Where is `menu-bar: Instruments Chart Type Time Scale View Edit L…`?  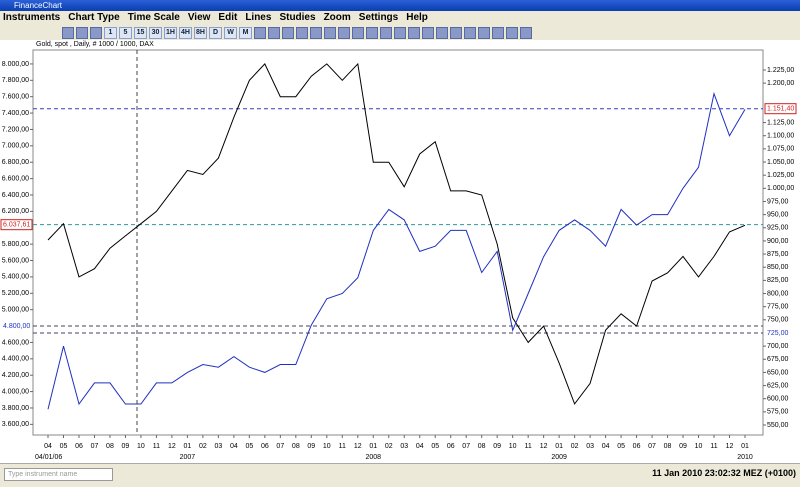
menu-bar: Instruments Chart Type Time Scale View Edit L… is located at coordinates (400, 18).